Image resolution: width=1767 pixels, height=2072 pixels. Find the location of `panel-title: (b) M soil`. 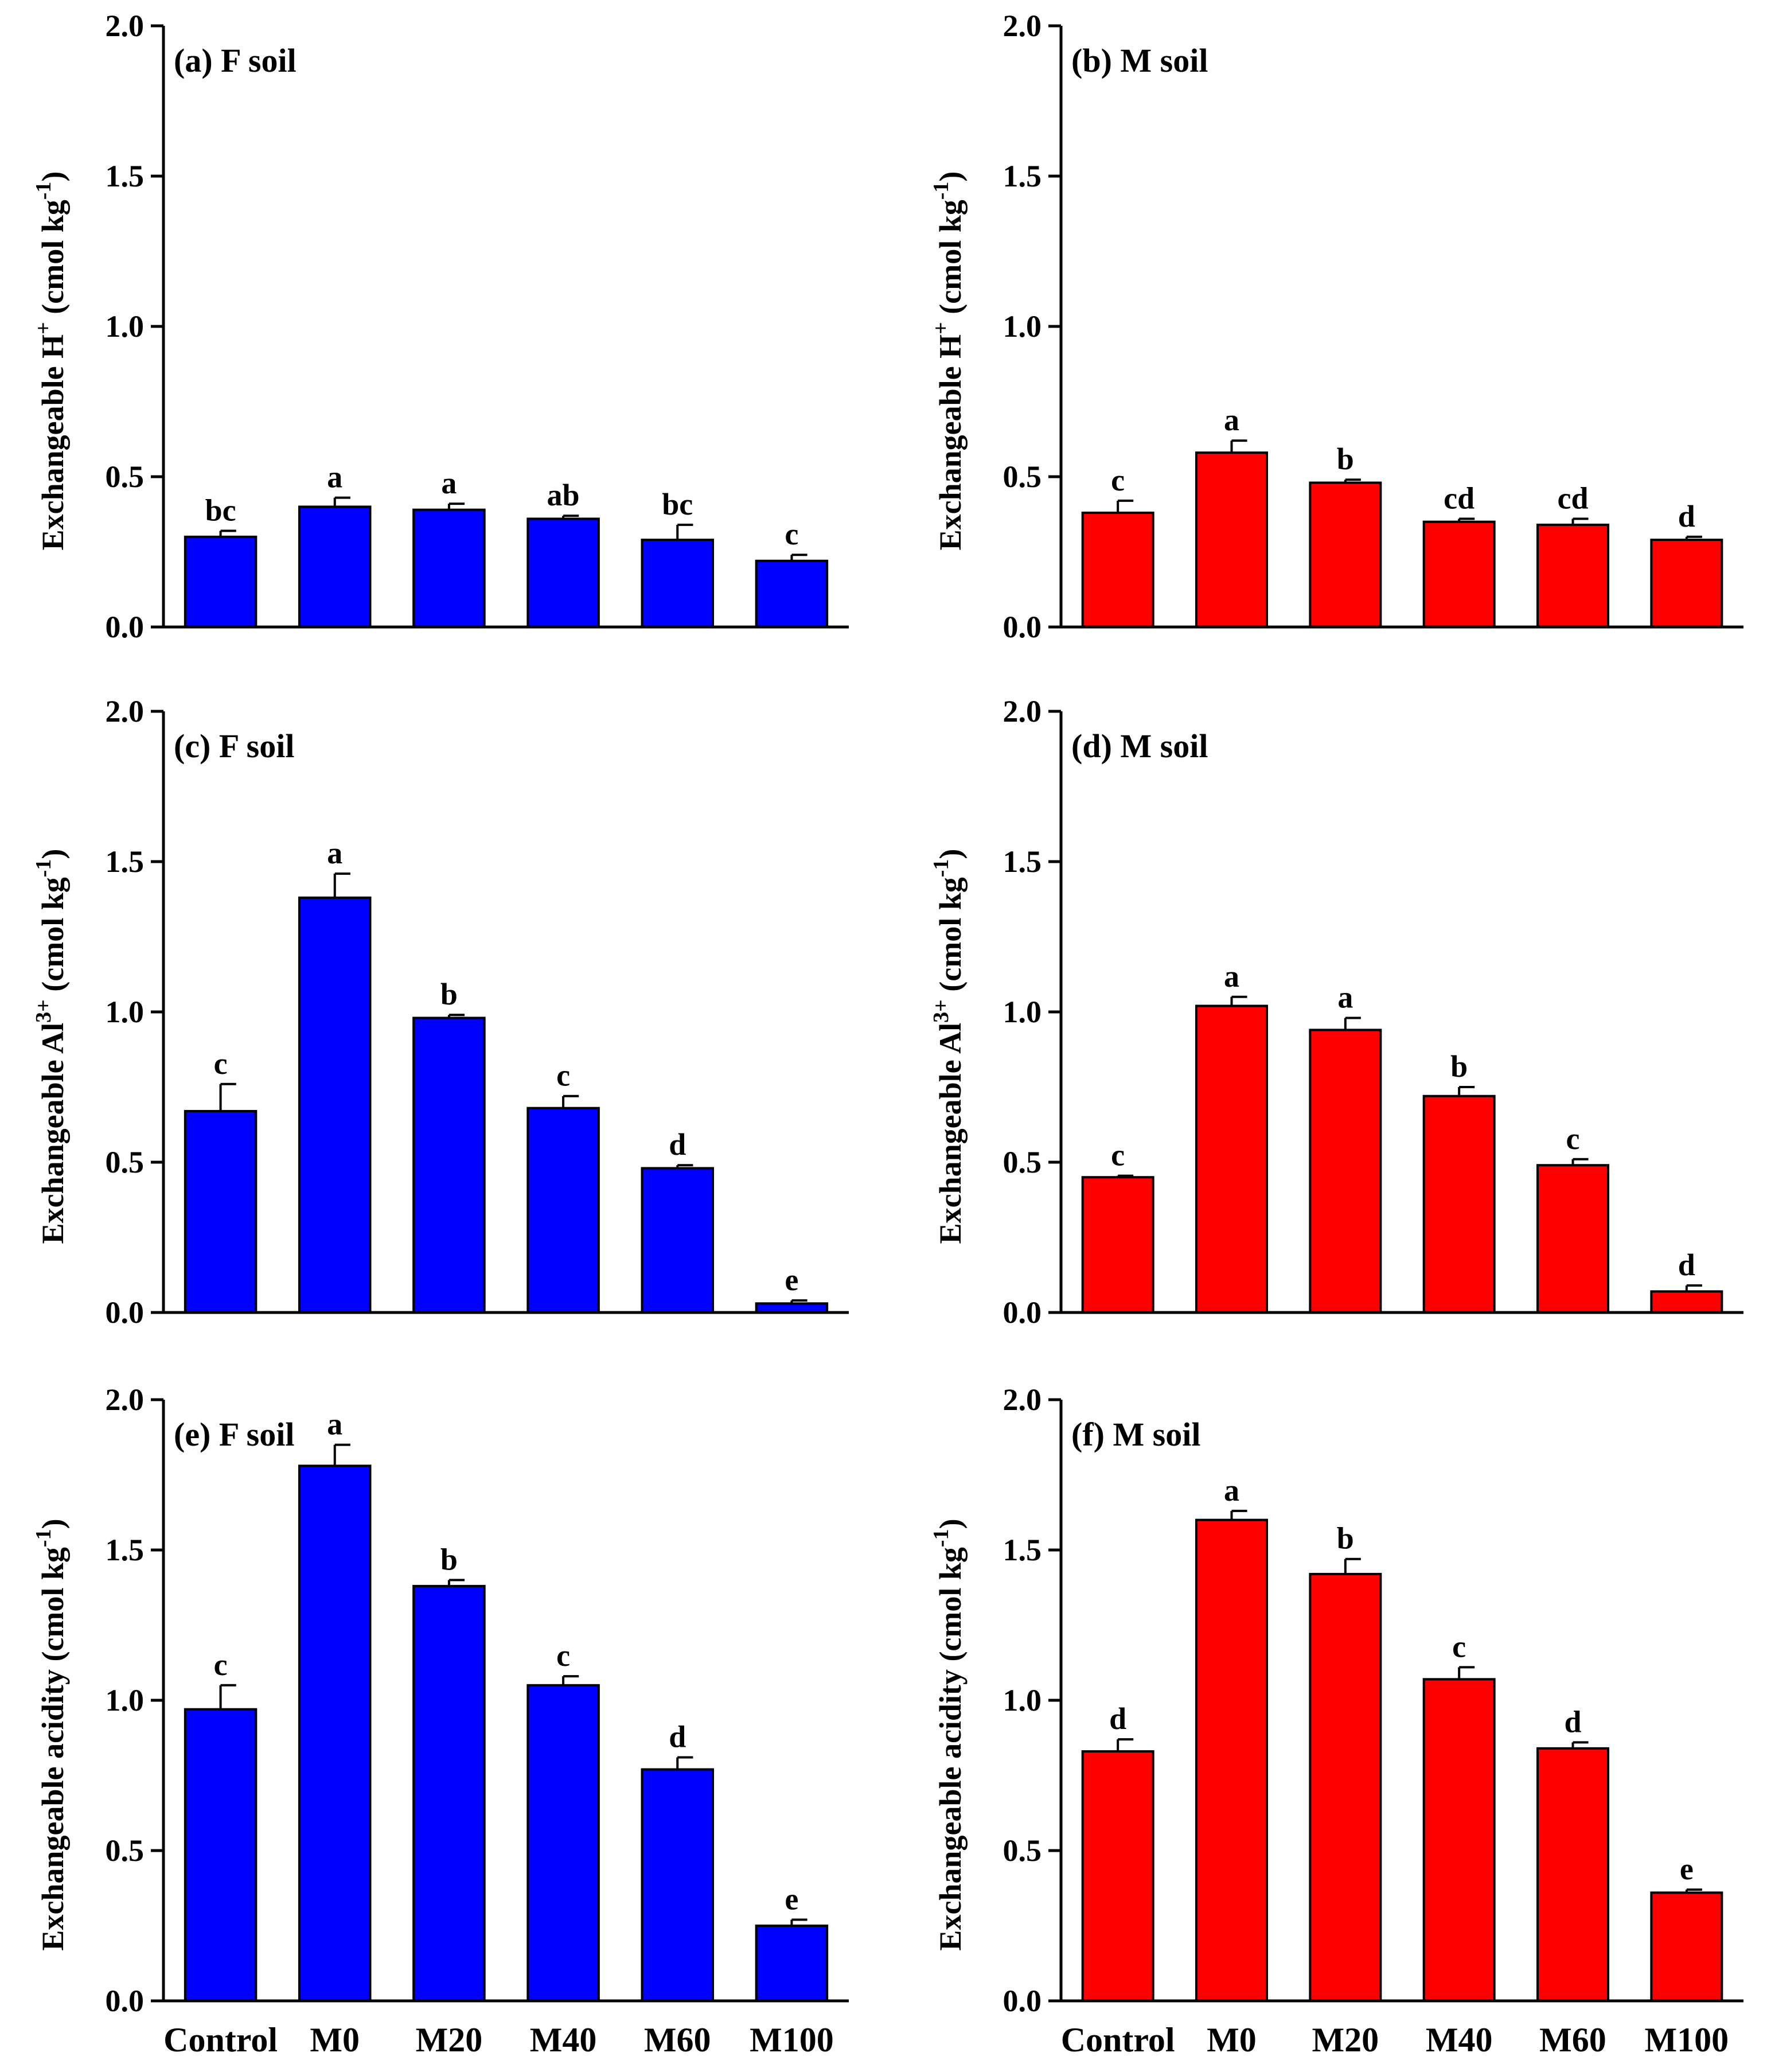

panel-title: (b) M soil is located at coordinates (1139, 60).